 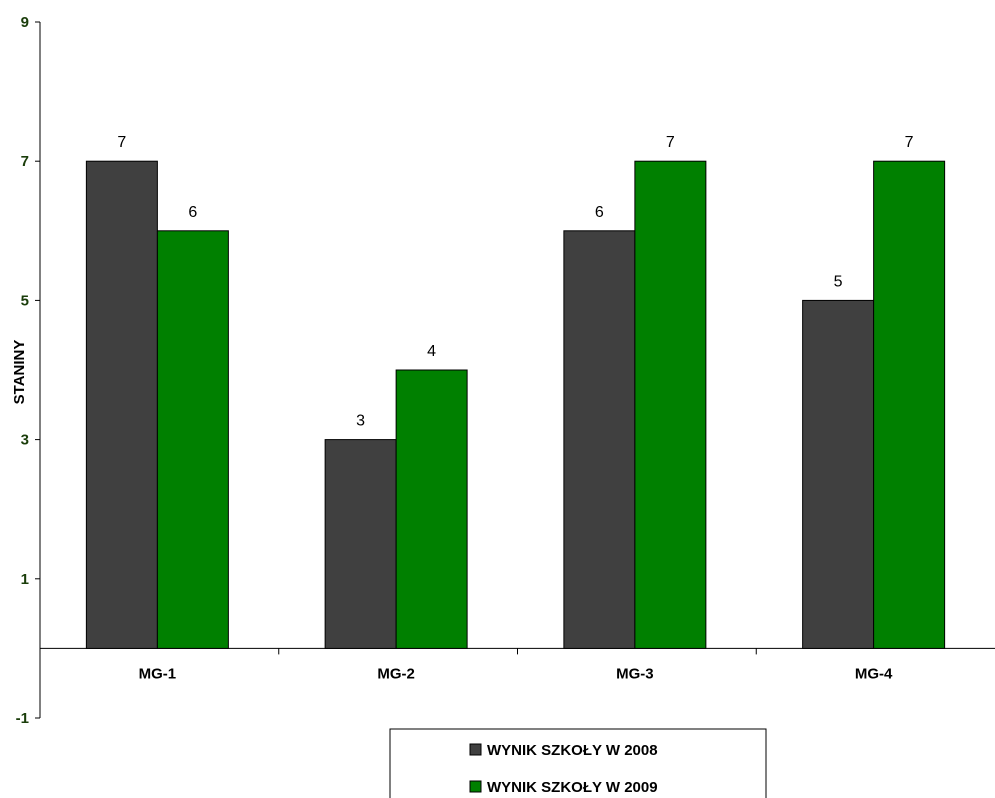 What do you see at coordinates (158, 673) in the screenshot?
I see `x-tick-label: MG-1` at bounding box center [158, 673].